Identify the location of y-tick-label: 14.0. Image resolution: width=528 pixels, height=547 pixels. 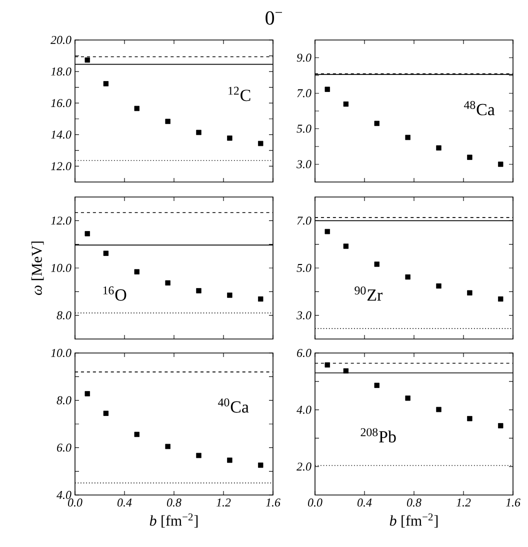
(61, 134).